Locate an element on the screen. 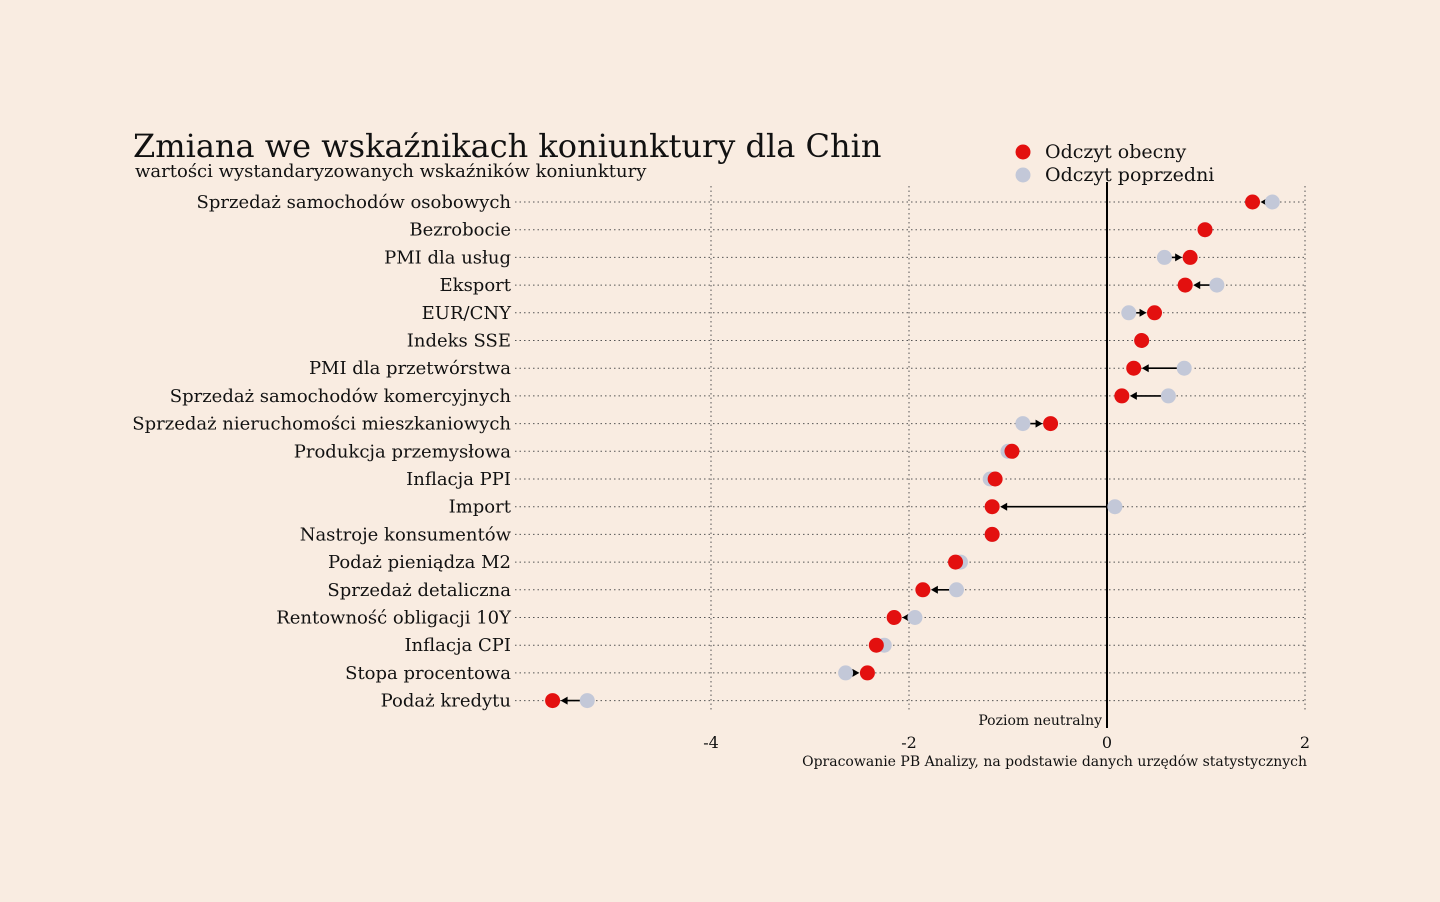 Image resolution: width=1440 pixels, height=902 pixels. category-label: Sprzedaż nieruchomości mieszkaniowych is located at coordinates (321, 424).